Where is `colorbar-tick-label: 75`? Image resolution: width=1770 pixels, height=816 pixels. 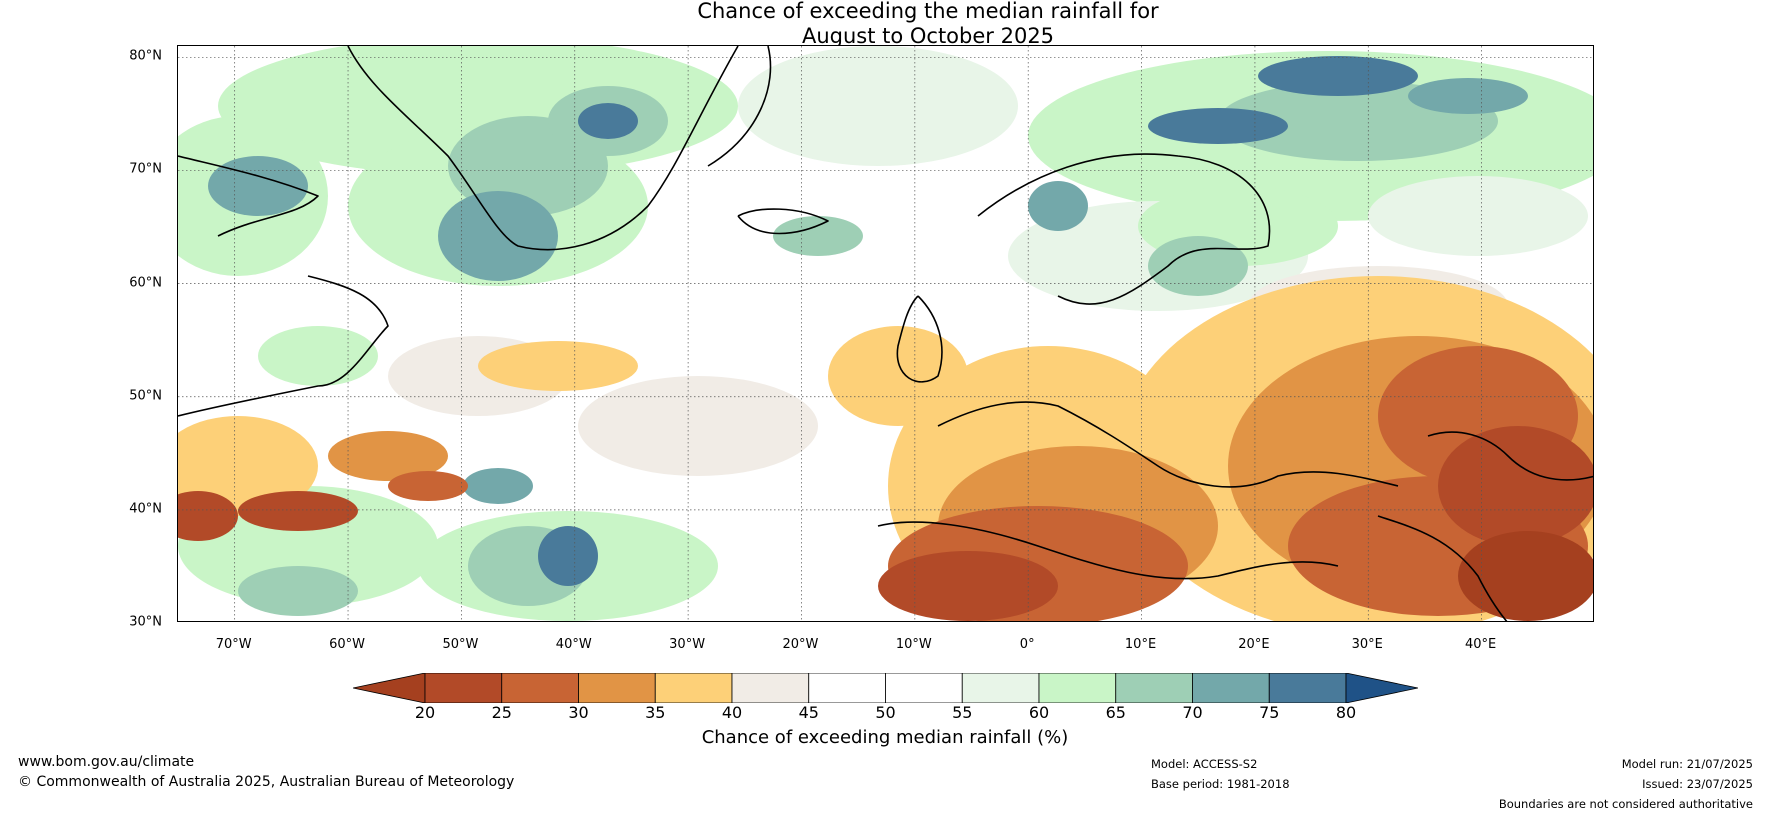 colorbar-tick-label: 75 is located at coordinates (1269, 712).